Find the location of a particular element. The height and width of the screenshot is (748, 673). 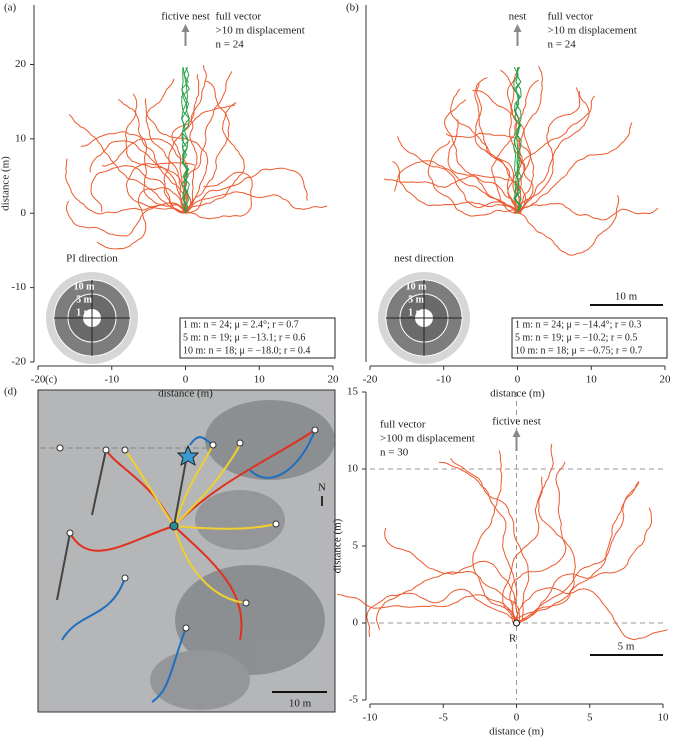

release-points is located at coordinates (187, 529).